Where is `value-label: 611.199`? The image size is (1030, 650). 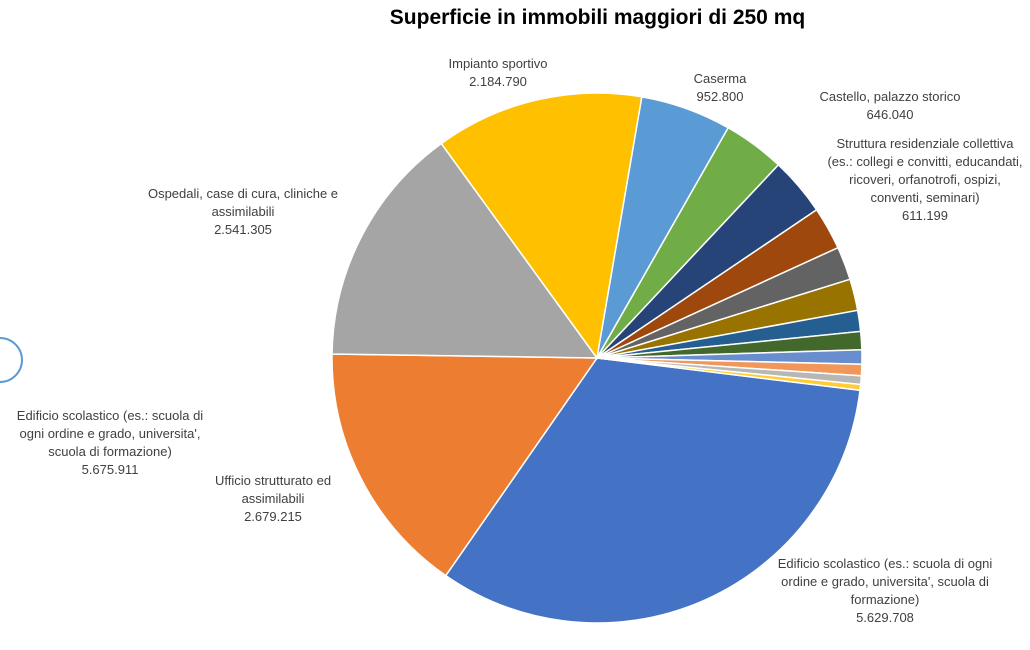 value-label: 611.199 is located at coordinates (925, 215).